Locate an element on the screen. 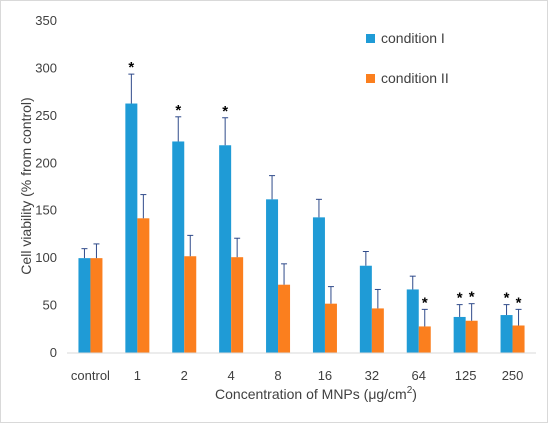 The width and height of the screenshot is (550, 425). x-axis-title-end: ) is located at coordinates (414, 394).